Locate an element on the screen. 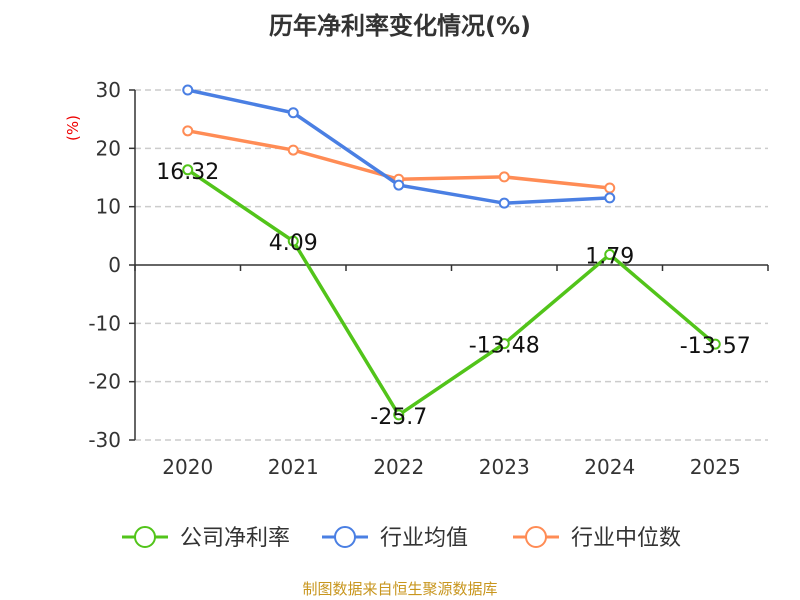 The width and height of the screenshot is (800, 600). chart-title: 历年净利率变化情况(%) is located at coordinates (400, 26).